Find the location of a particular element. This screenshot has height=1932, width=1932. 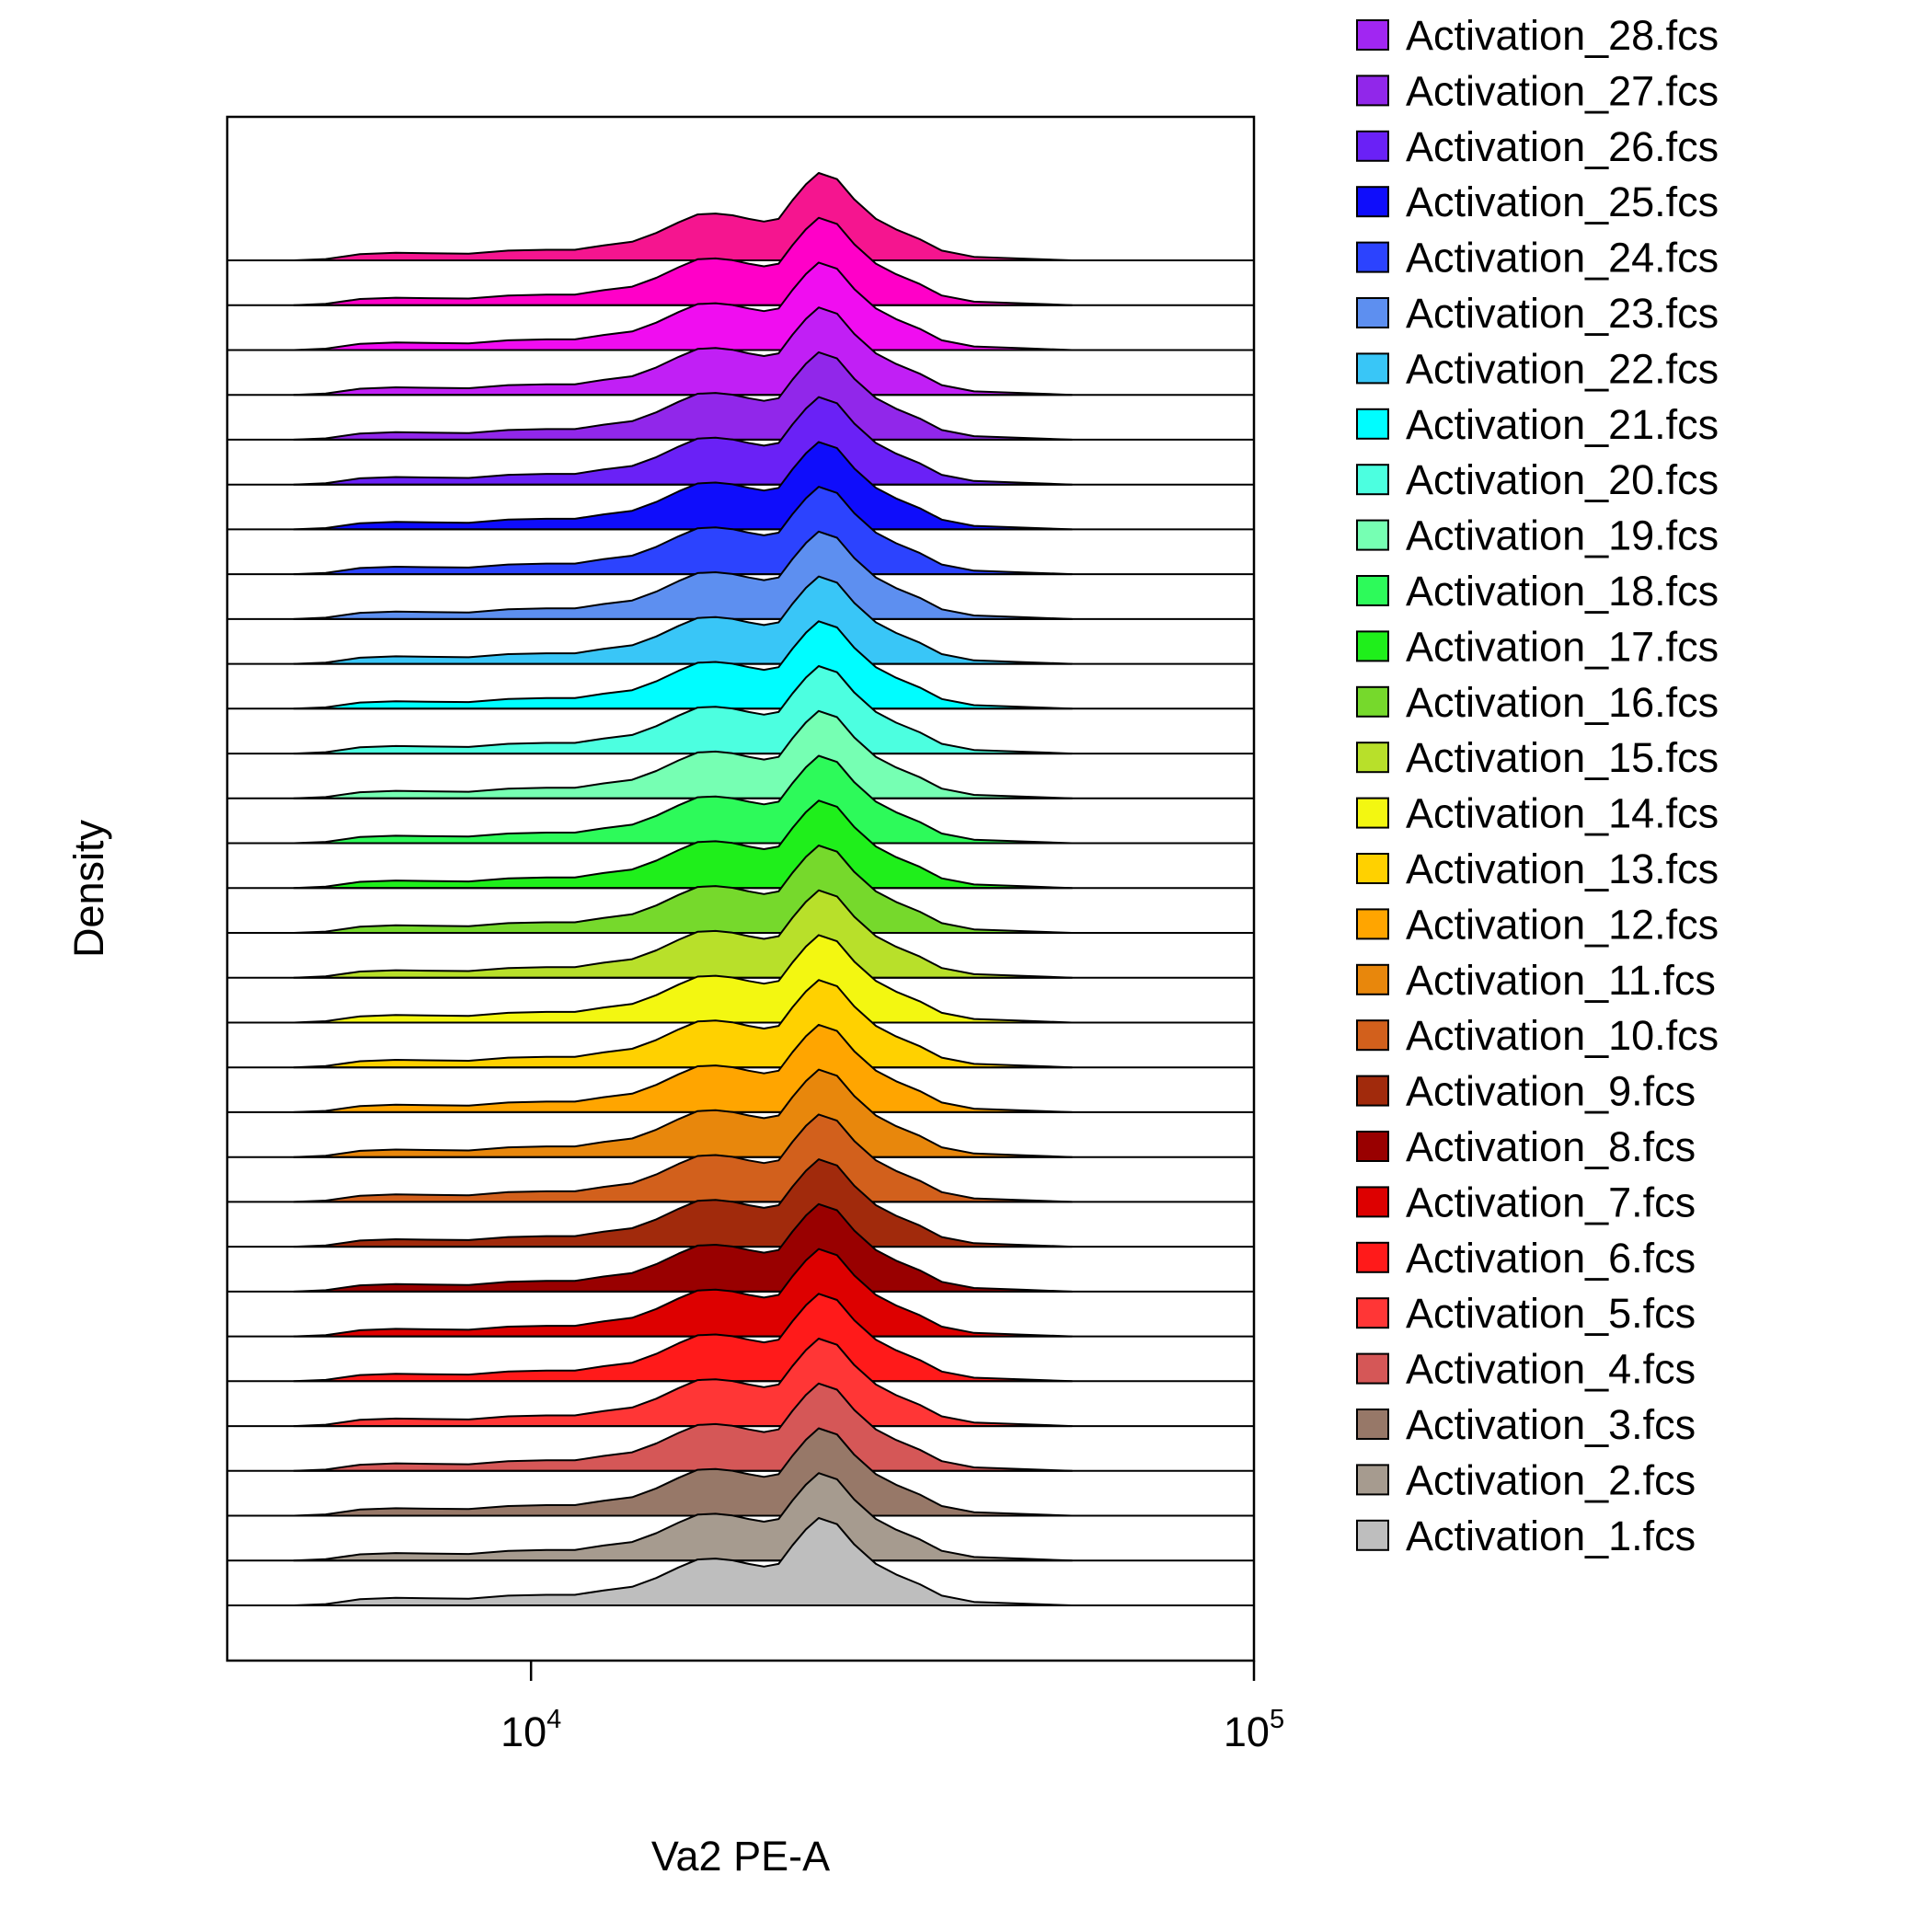

legend-item: Activation_1.fcs is located at coordinates (1526, 1535).